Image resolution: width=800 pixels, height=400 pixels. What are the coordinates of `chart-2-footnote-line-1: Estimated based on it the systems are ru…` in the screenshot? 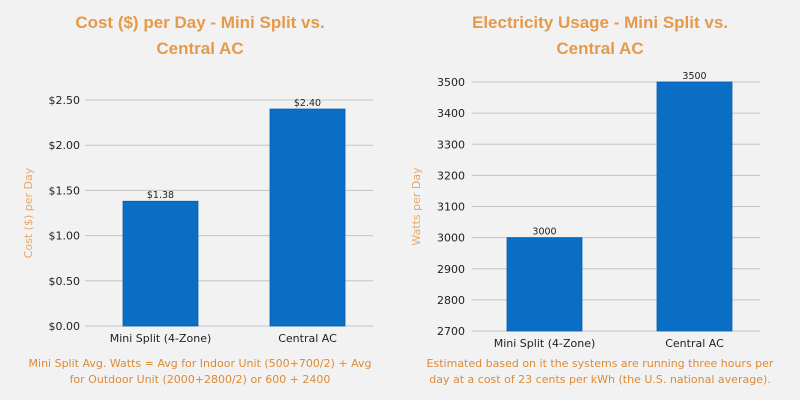 It's located at (600, 363).